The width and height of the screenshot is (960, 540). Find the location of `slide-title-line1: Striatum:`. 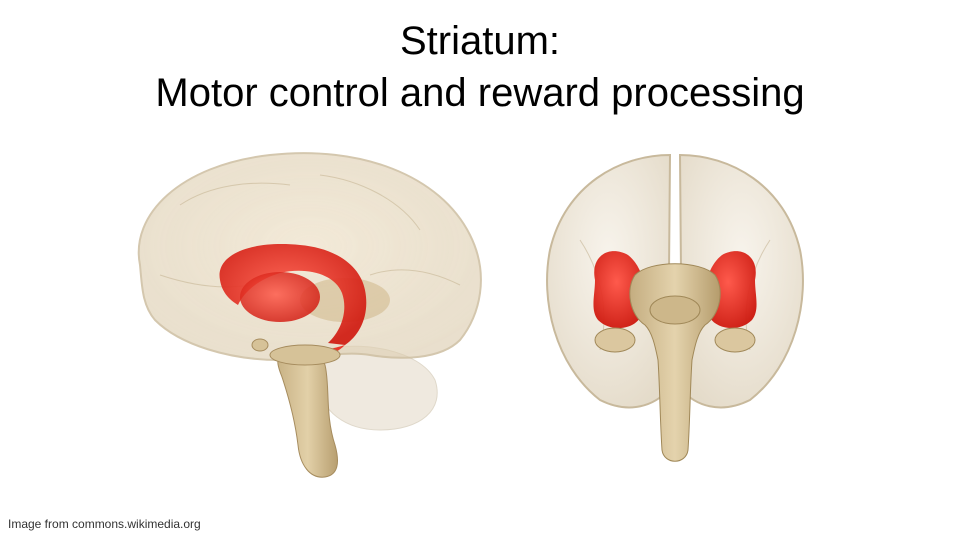

slide-title-line1: Striatum: is located at coordinates (480, 41).